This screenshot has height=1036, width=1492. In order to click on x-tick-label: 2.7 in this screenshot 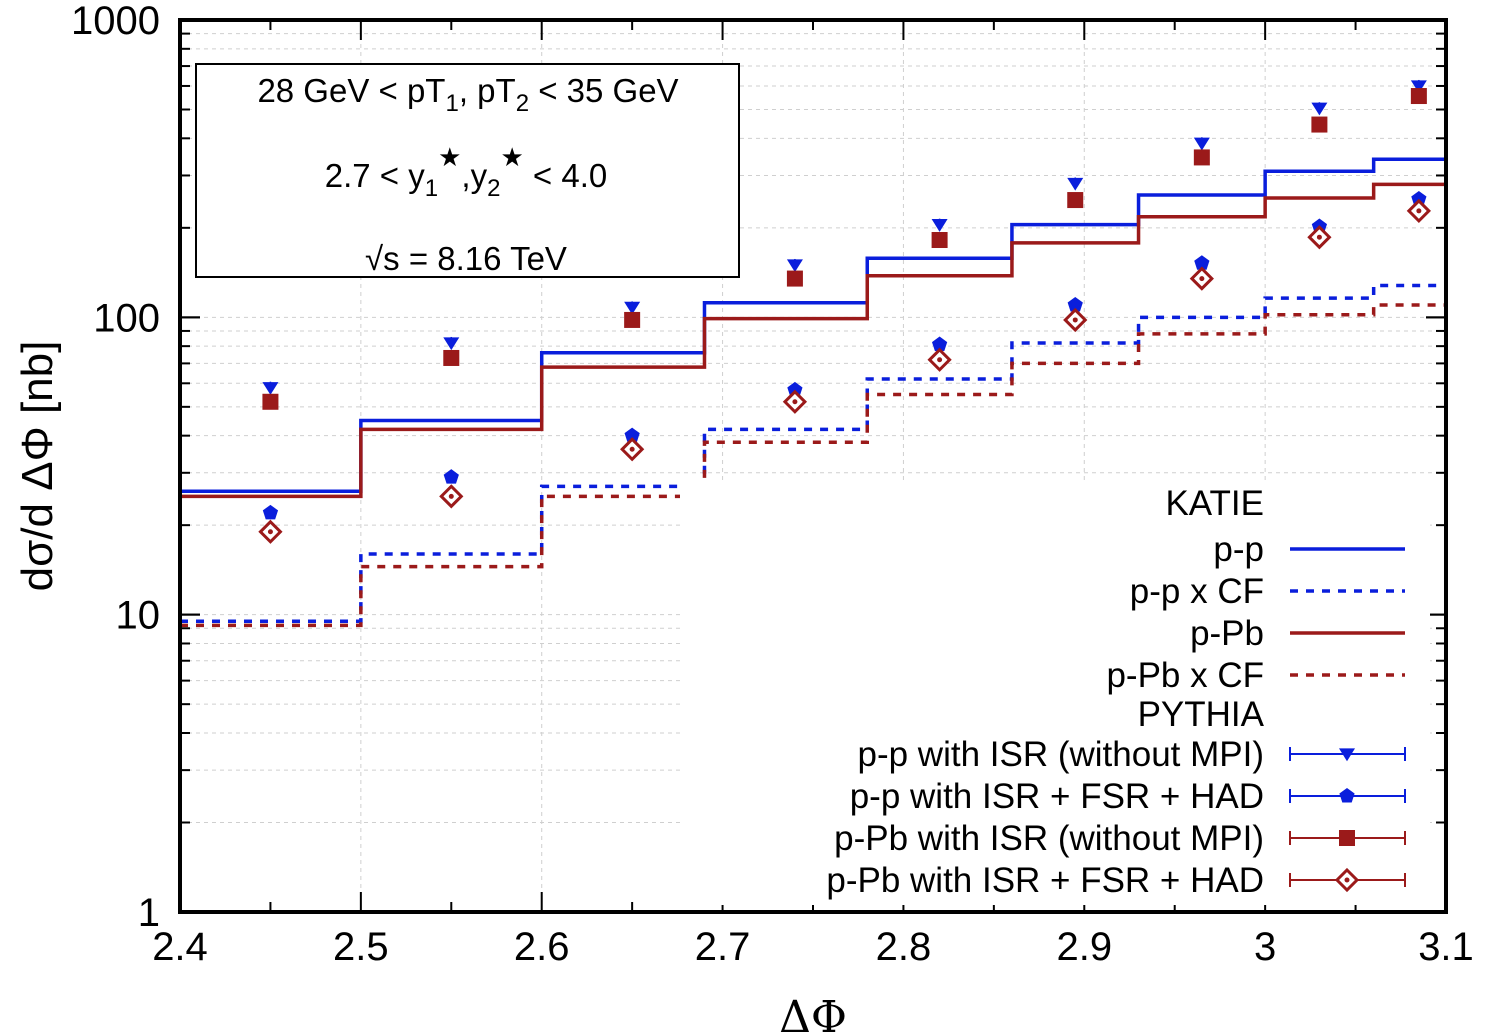, I will do `click(723, 947)`.